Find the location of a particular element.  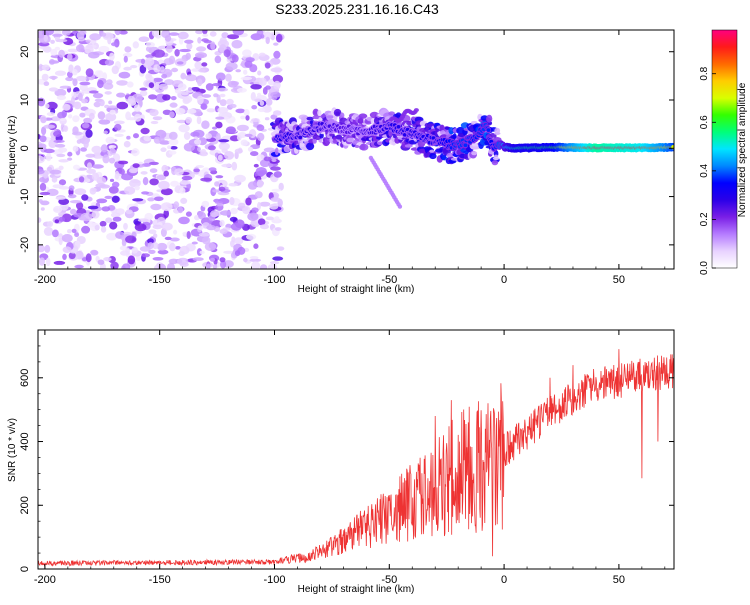

spectrogram-x-tick-label: 50 is located at coordinates (619, 280).